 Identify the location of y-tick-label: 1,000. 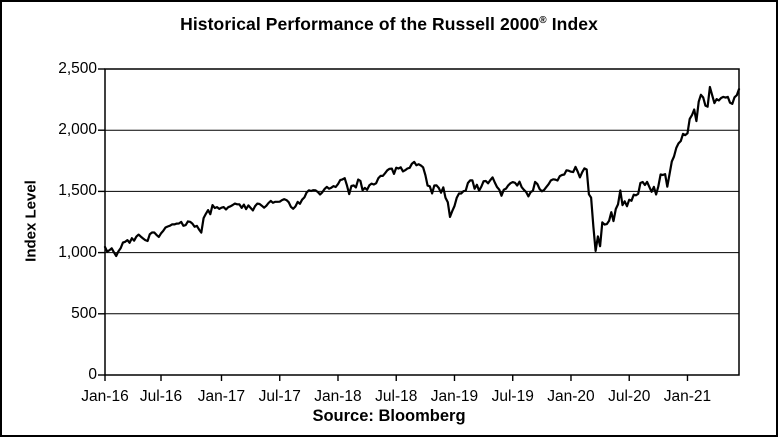
(77, 252).